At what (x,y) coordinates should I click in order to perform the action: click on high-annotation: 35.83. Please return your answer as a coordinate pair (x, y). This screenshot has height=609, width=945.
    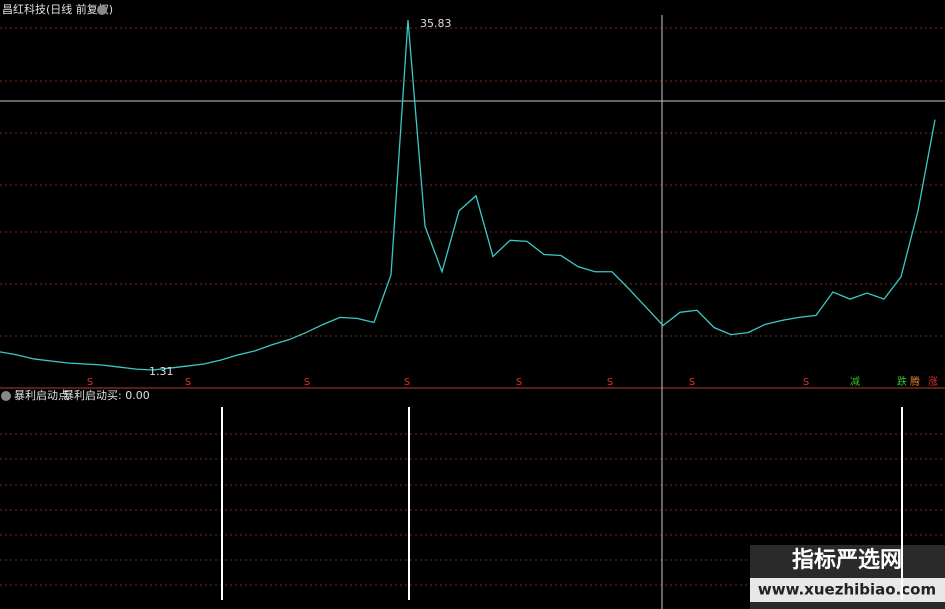
    Looking at the image, I should click on (436, 23).